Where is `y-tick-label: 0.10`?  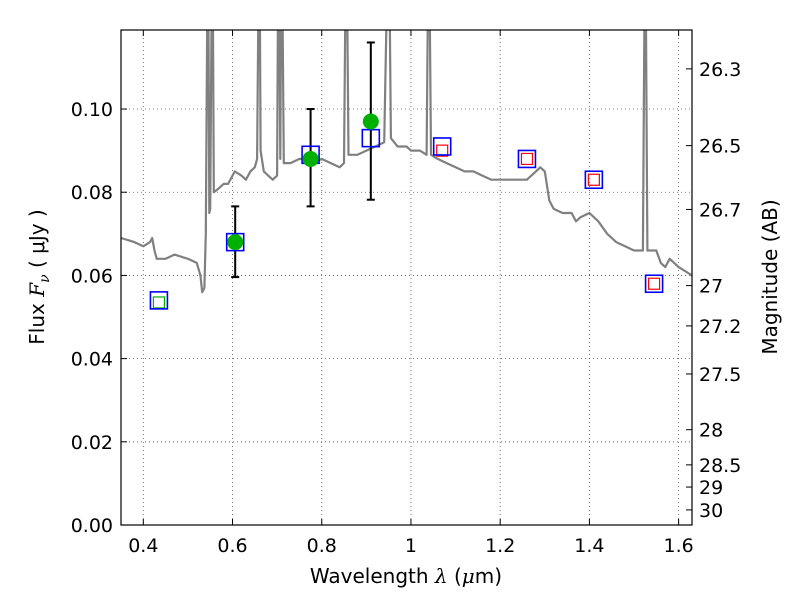
y-tick-label: 0.10 is located at coordinates (92, 110).